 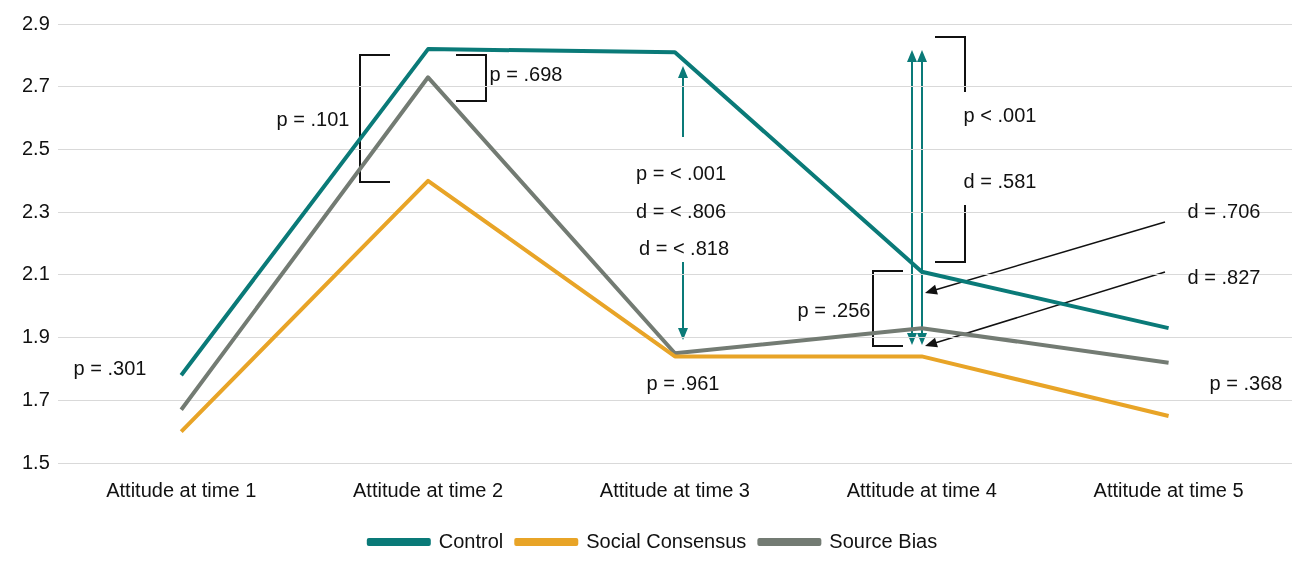 I want to click on y-tick-label: 1.9, so click(x=35, y=336).